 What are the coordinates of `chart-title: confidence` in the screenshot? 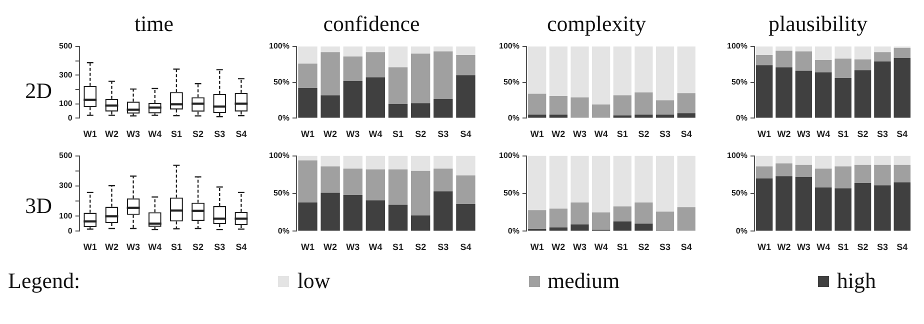 It's located at (371, 23).